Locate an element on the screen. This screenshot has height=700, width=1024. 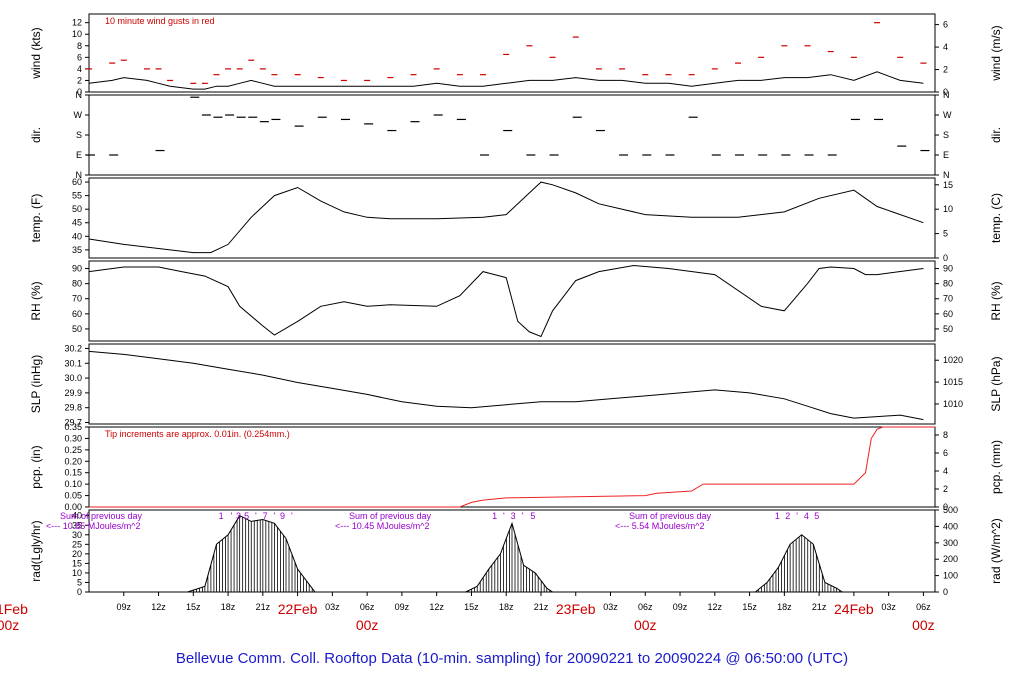
panel-frame-rh is located at coordinates (512, 301).